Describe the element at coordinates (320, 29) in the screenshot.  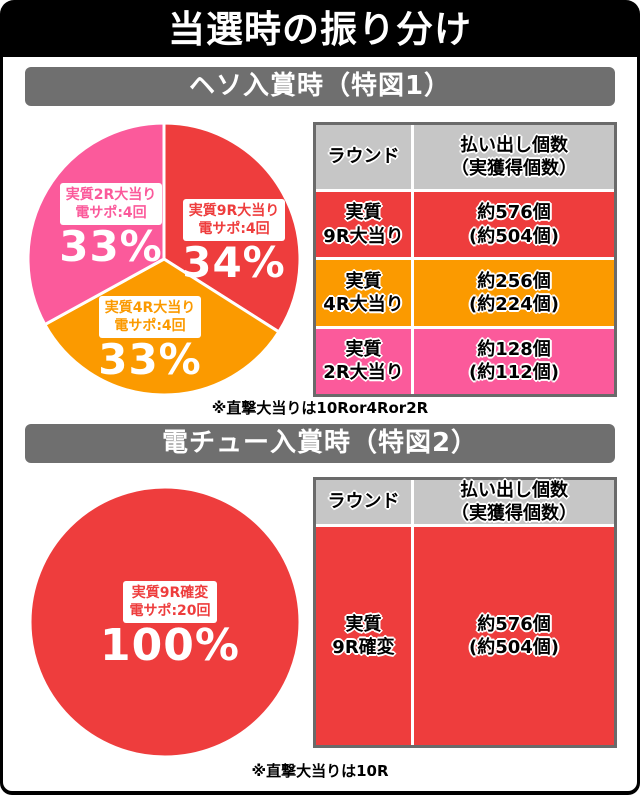
I see `page-title: 当選時の振り分け` at that location.